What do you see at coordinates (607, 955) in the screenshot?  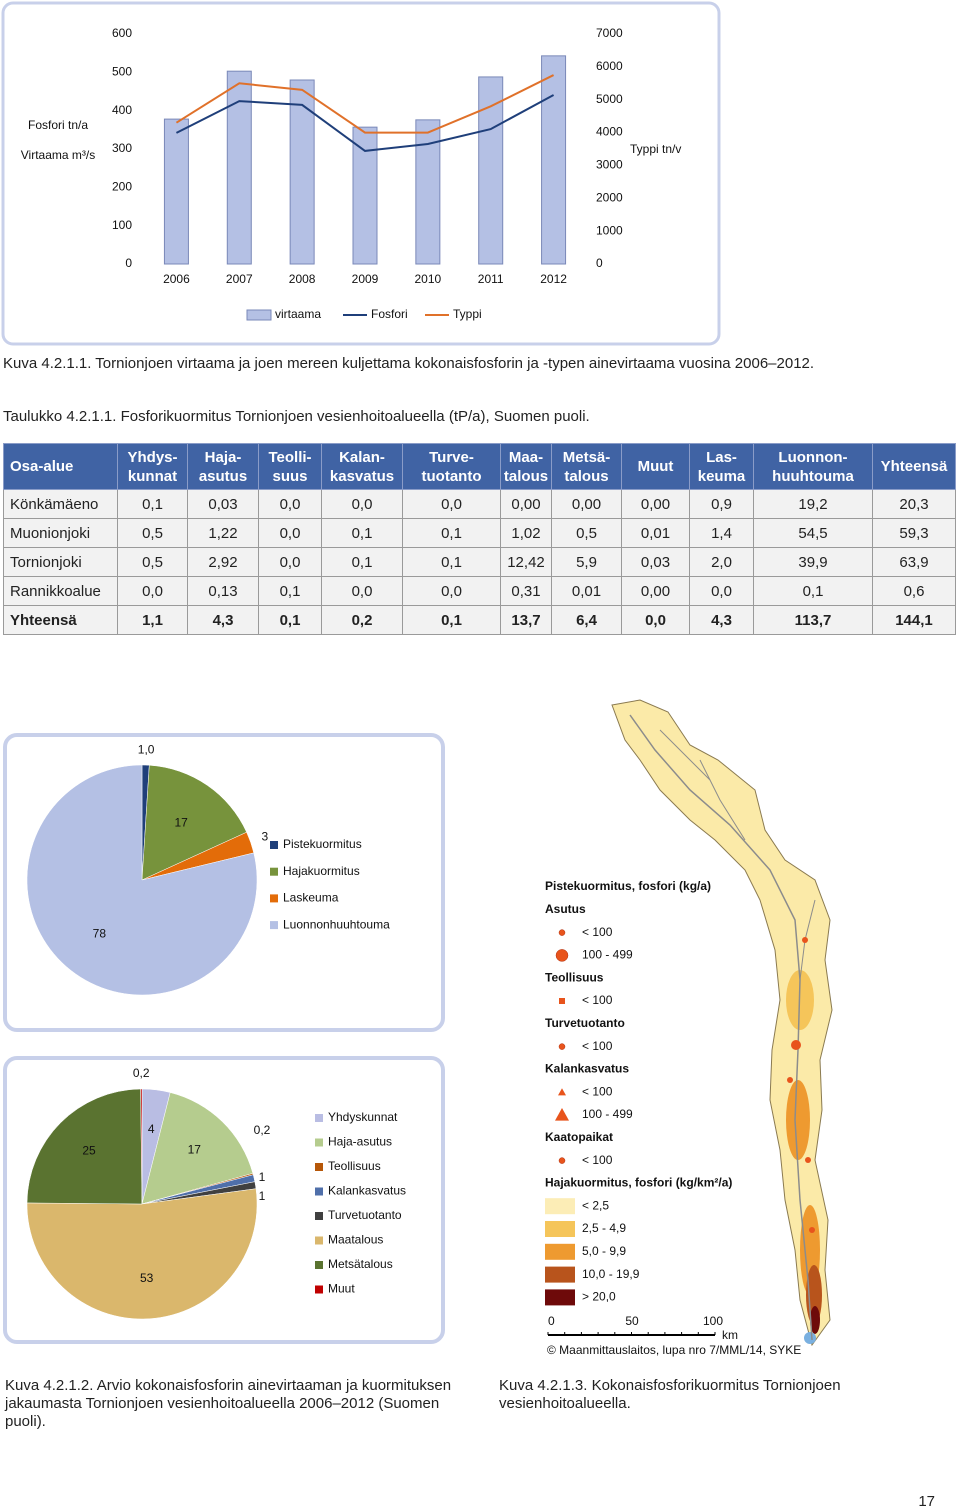 I see `legend-label: 100 - 499` at bounding box center [607, 955].